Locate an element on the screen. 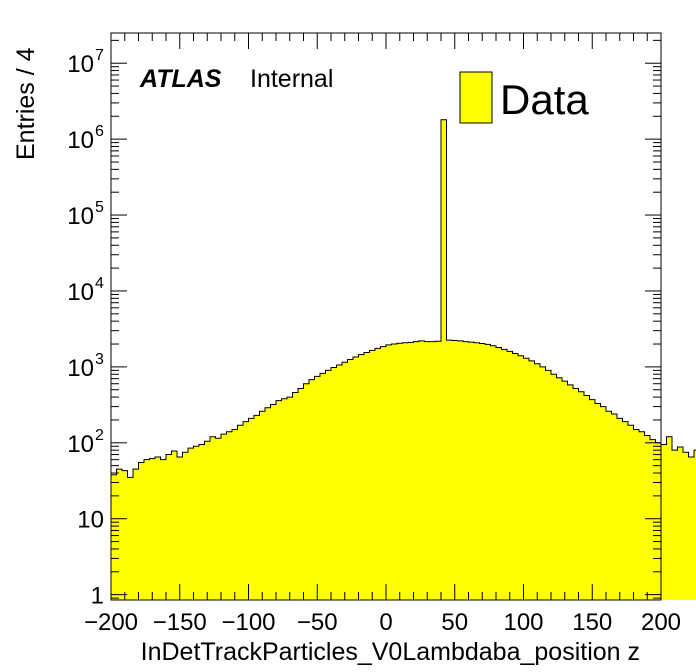 Image resolution: width=696 pixels, height=672 pixels. x-tick-label: −50 is located at coordinates (317, 622).